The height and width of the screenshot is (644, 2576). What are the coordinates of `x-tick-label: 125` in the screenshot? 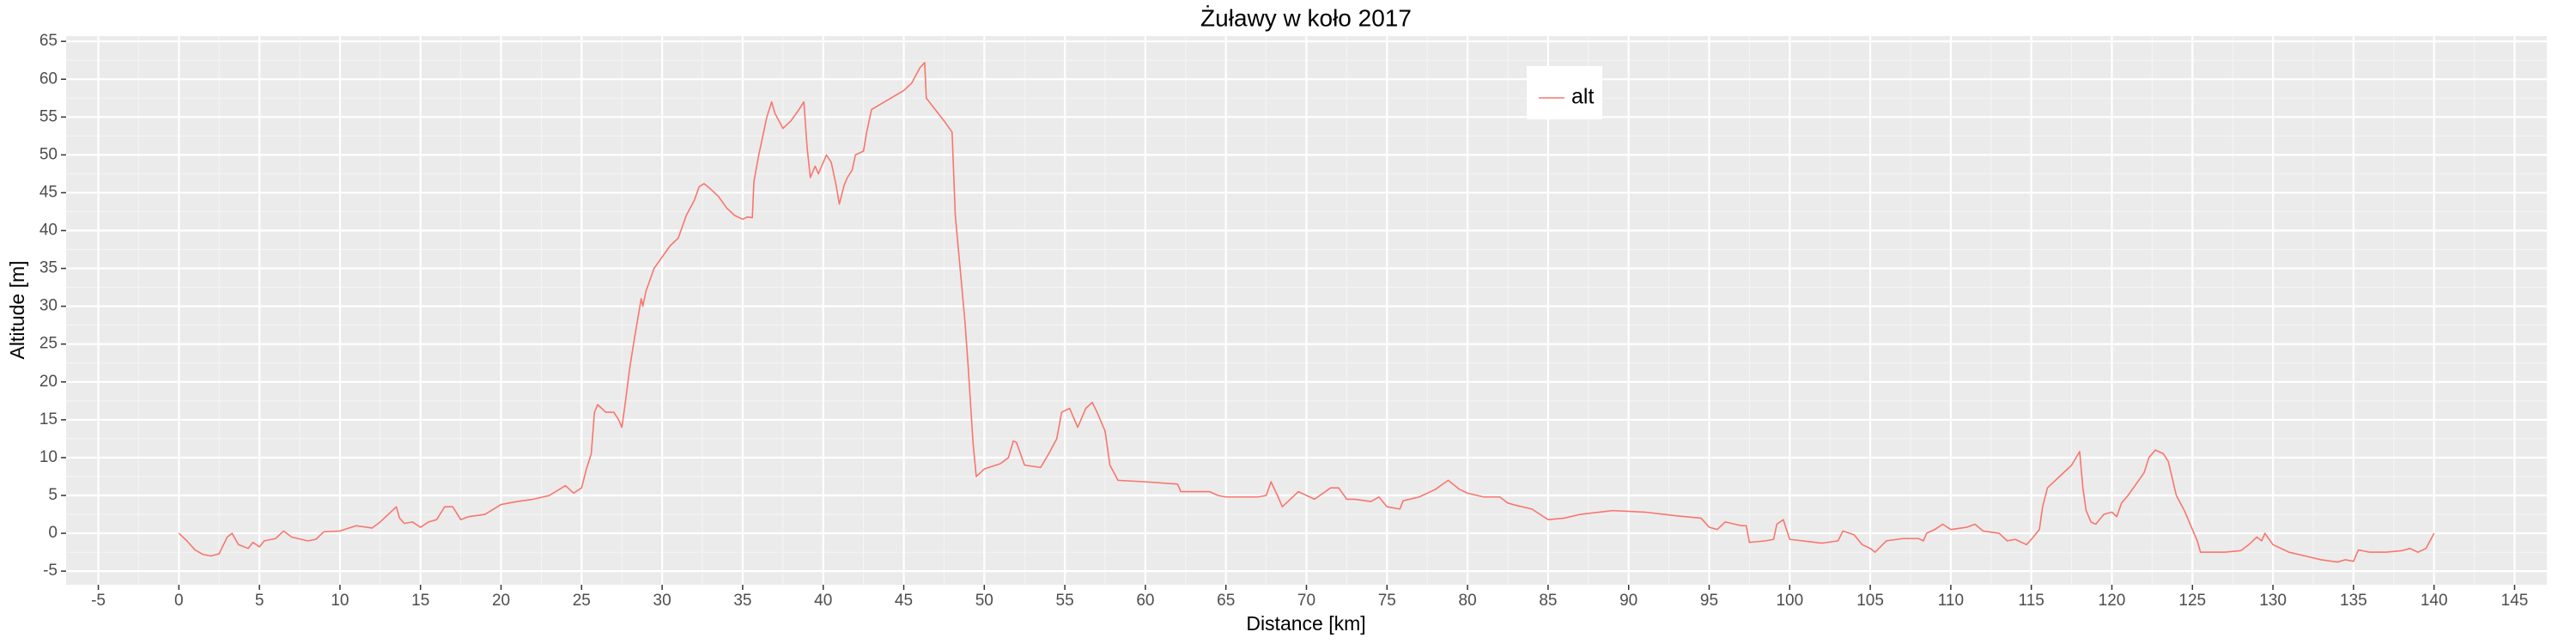 It's located at (2192, 601).